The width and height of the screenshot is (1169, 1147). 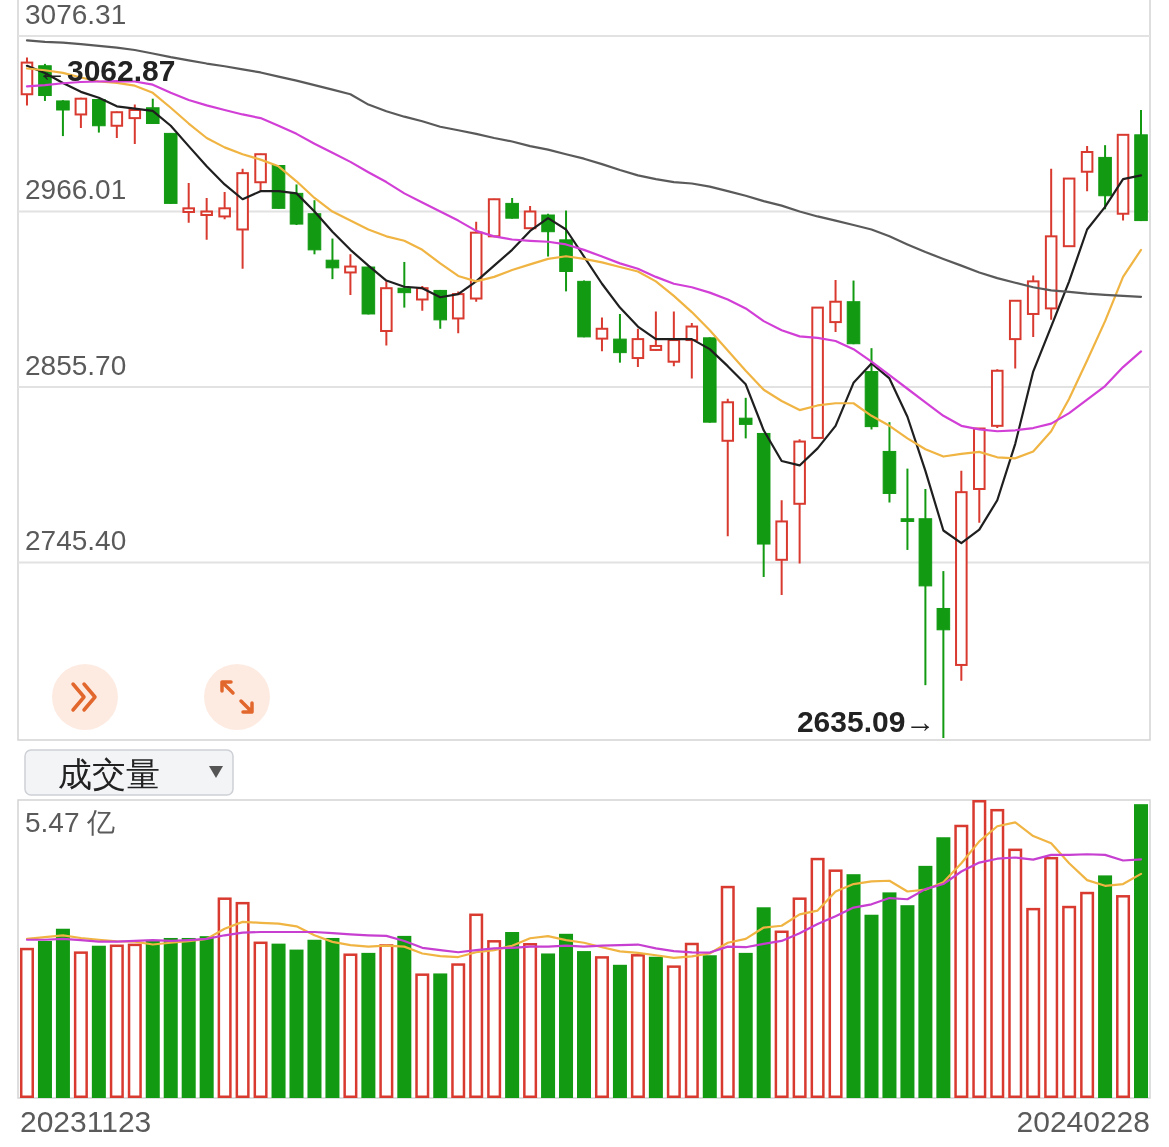 I want to click on text: 20231123, so click(x=86, y=1121).